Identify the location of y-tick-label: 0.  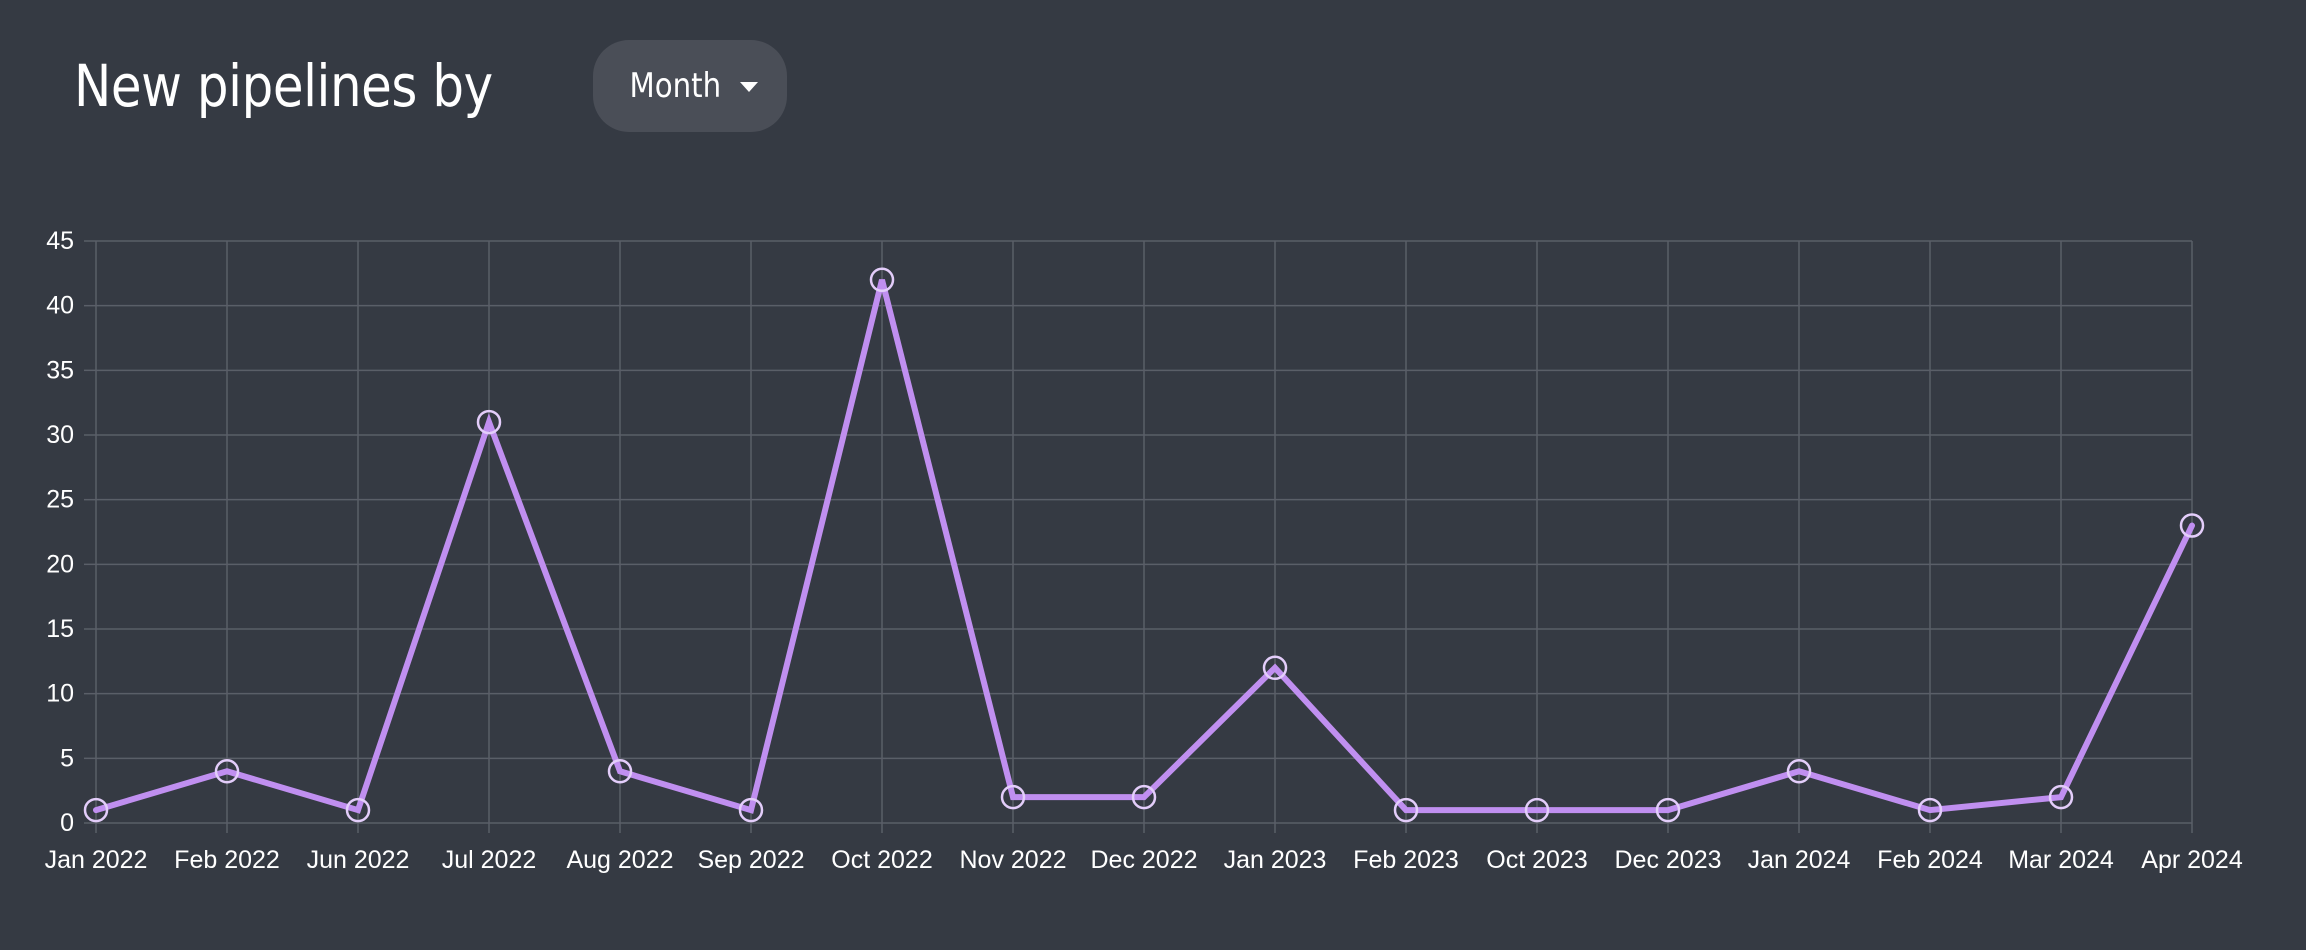
(67, 823).